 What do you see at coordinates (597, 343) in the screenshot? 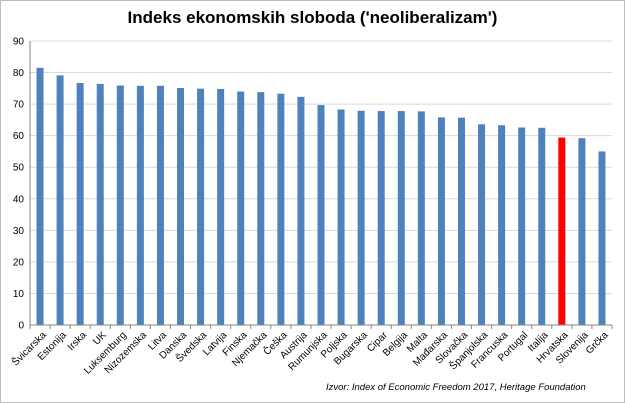
I see `x-tick-label: Grčka` at bounding box center [597, 343].